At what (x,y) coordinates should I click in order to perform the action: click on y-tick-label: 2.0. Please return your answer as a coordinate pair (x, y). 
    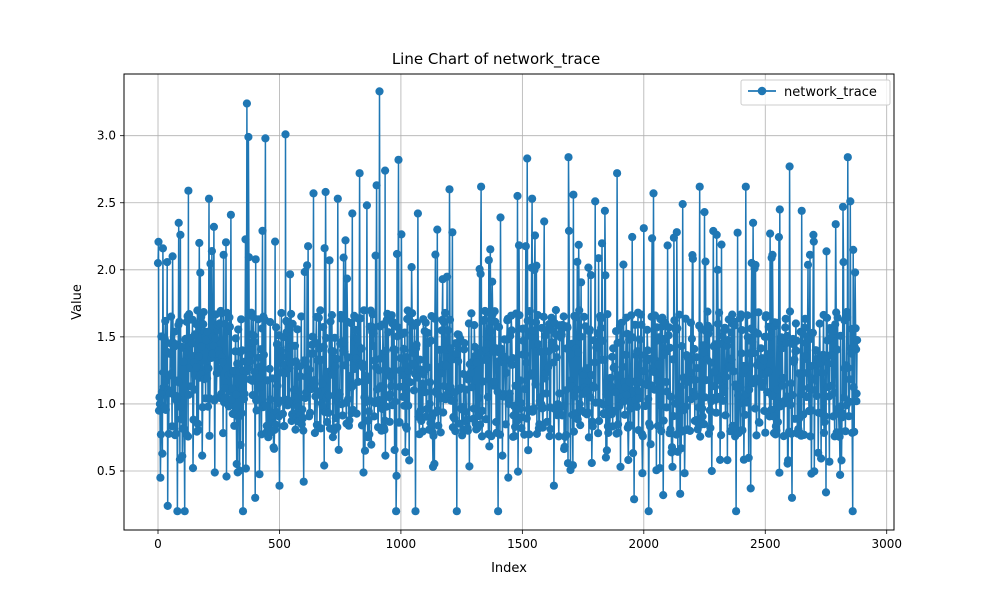
    Looking at the image, I should click on (106, 270).